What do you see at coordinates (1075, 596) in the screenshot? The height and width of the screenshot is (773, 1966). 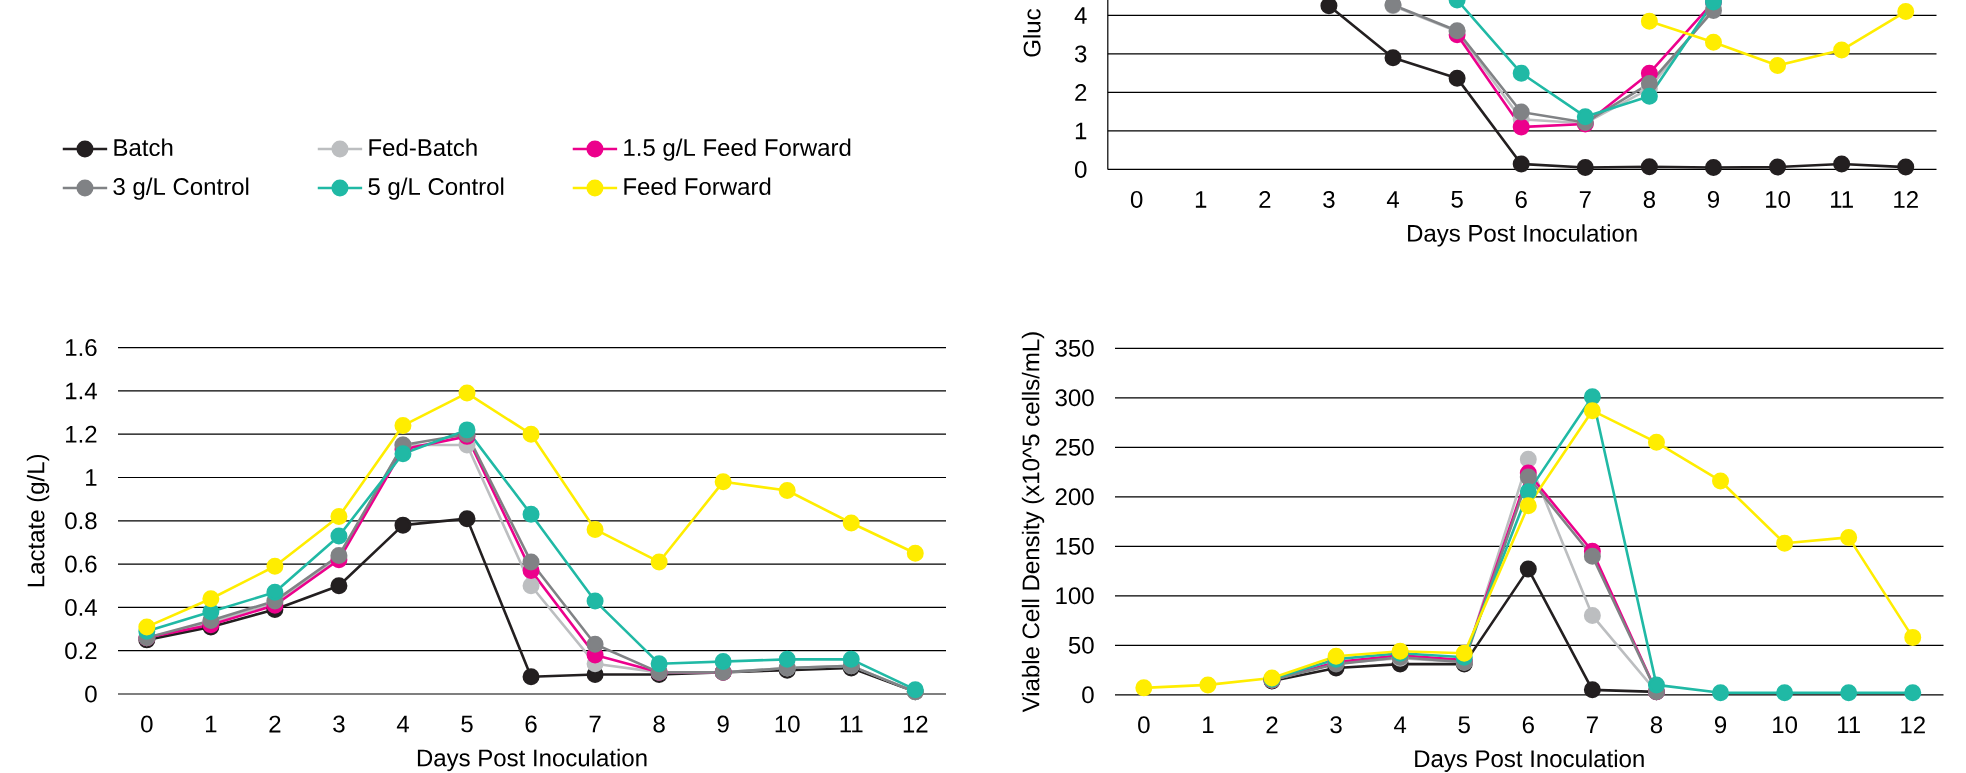 I see `y-tick-label: 100` at bounding box center [1075, 596].